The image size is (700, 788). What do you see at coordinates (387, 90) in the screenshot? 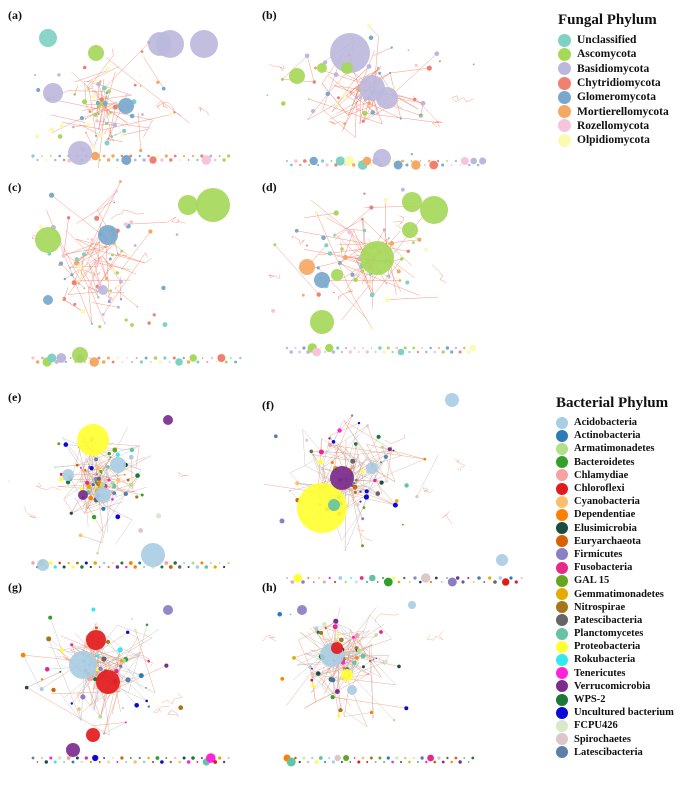
I see `network-panel-b: (b)` at bounding box center [387, 90].